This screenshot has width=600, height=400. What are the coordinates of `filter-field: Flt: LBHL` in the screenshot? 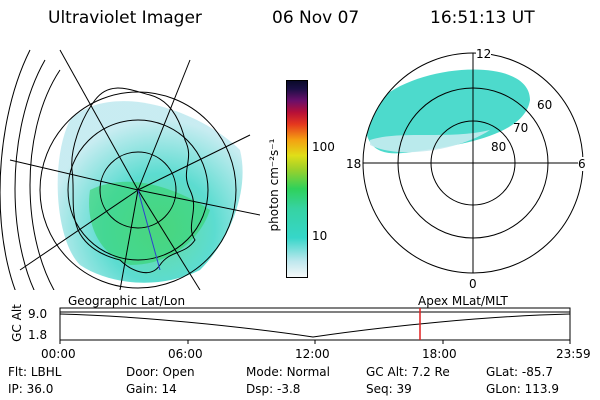 It's located at (35, 372).